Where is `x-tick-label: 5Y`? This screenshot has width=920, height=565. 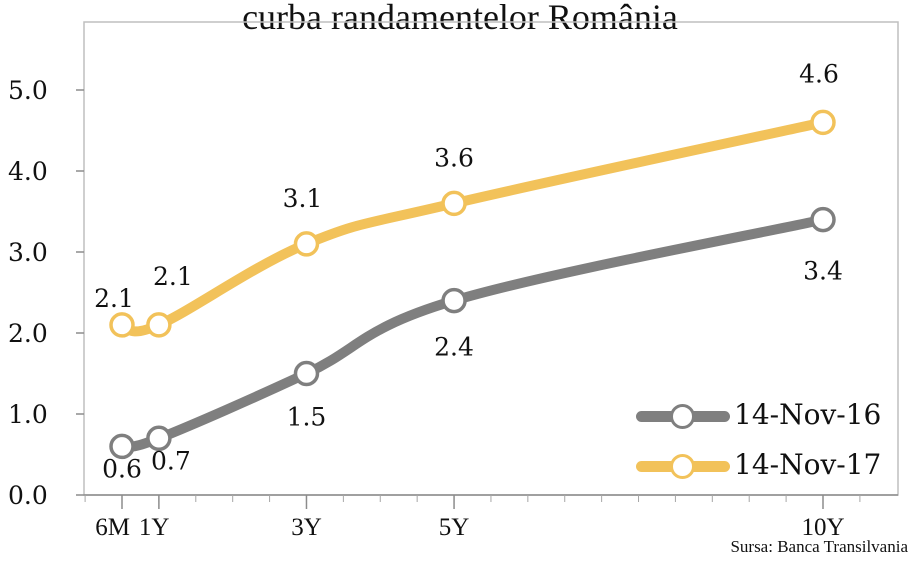 x-tick-label: 5Y is located at coordinates (454, 527).